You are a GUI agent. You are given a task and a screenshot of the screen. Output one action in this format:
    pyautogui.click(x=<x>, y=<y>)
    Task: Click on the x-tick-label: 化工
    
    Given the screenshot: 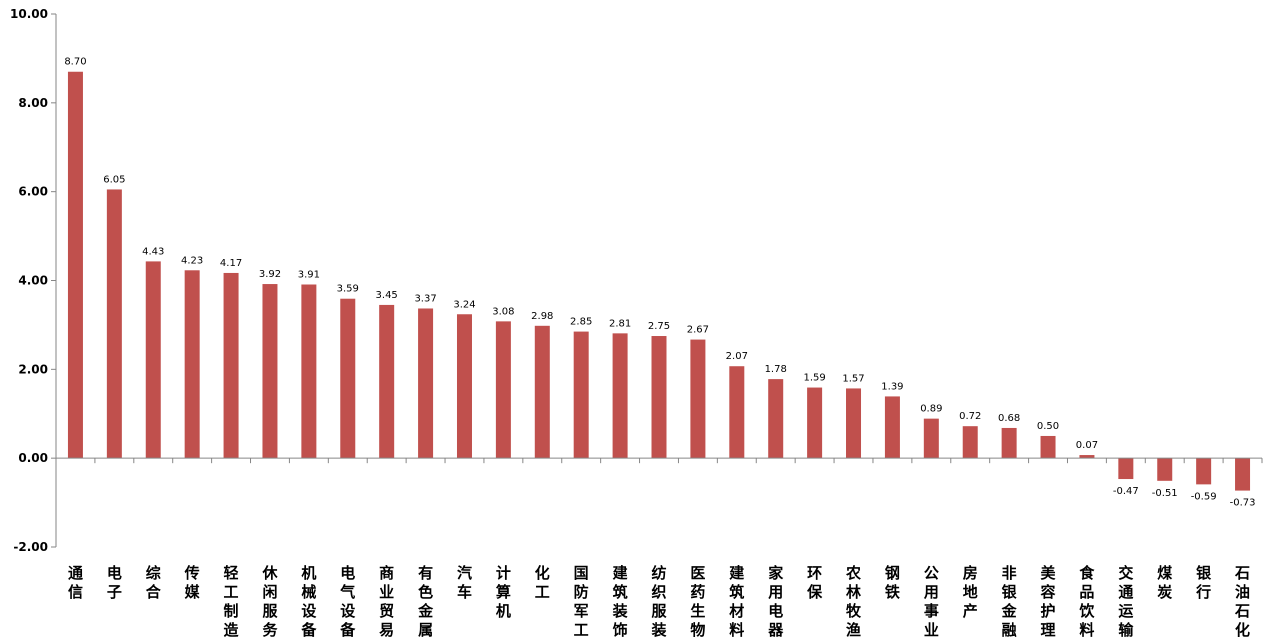 What is the action you would take?
    pyautogui.click(x=542, y=582)
    